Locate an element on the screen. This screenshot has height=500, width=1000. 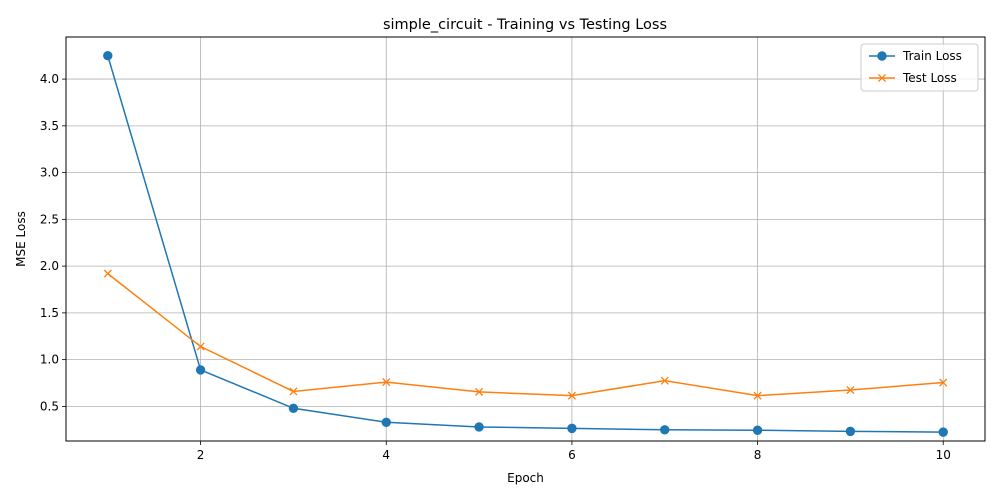
y-tick-label: 1.5 is located at coordinates (49, 313).